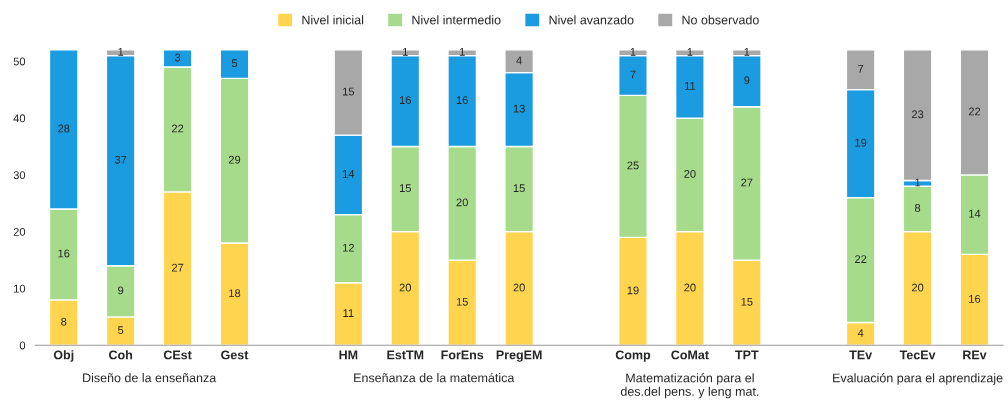  I want to click on x-tick-label: HM, so click(348, 355).